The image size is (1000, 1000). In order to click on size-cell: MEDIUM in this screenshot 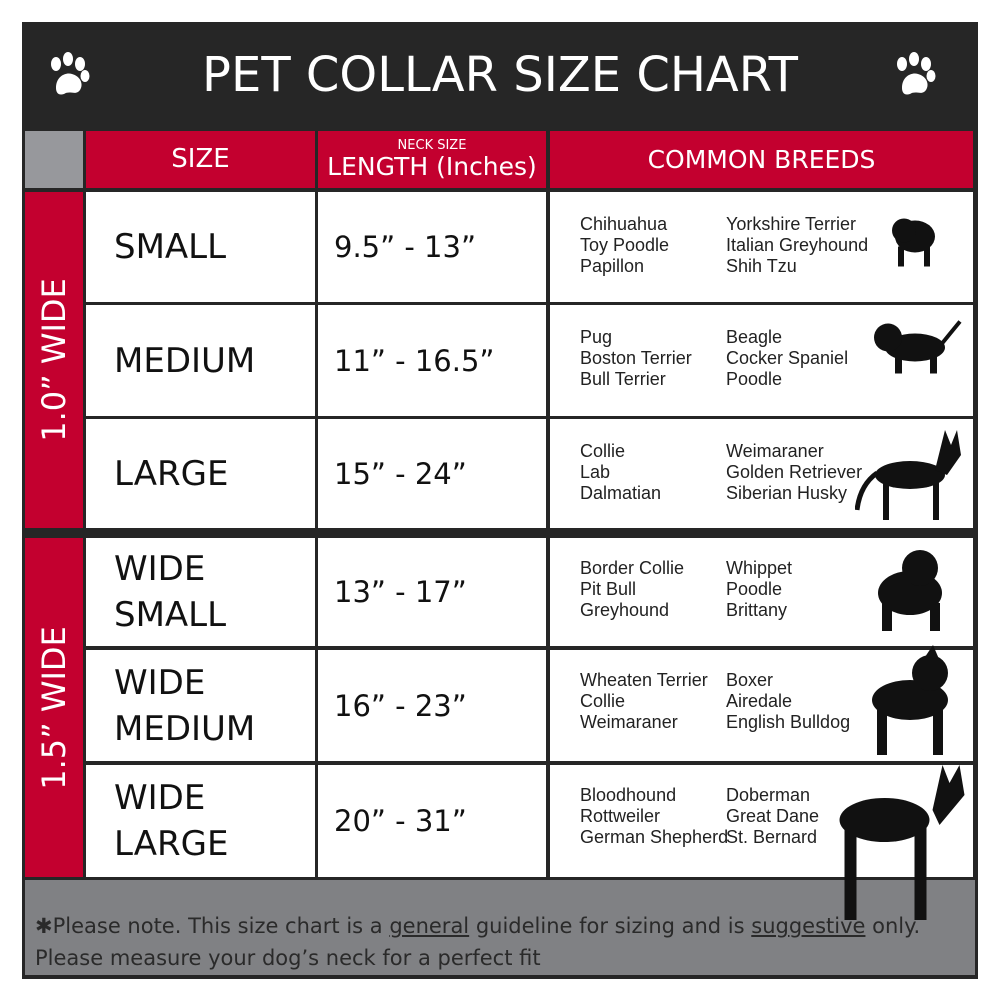, I will do `click(200, 360)`.